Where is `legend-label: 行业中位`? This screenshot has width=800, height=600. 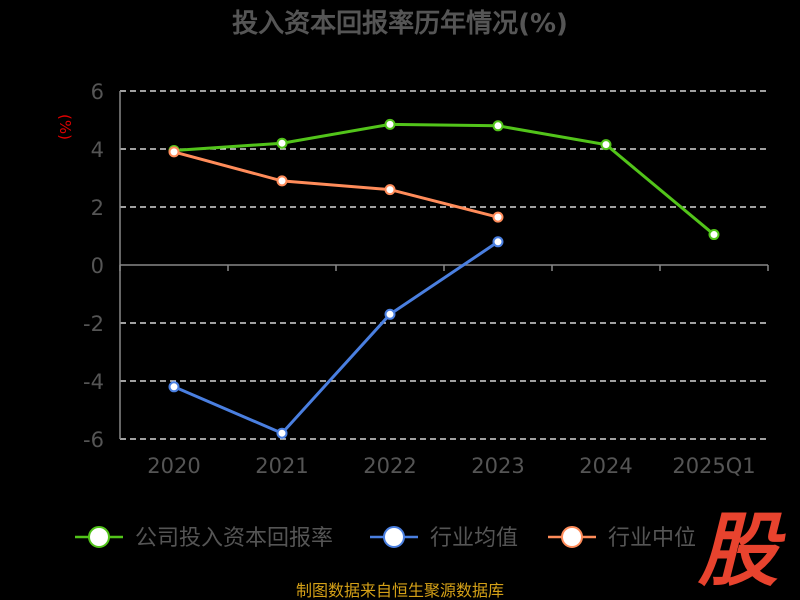
legend-label: 行业中位 is located at coordinates (652, 538).